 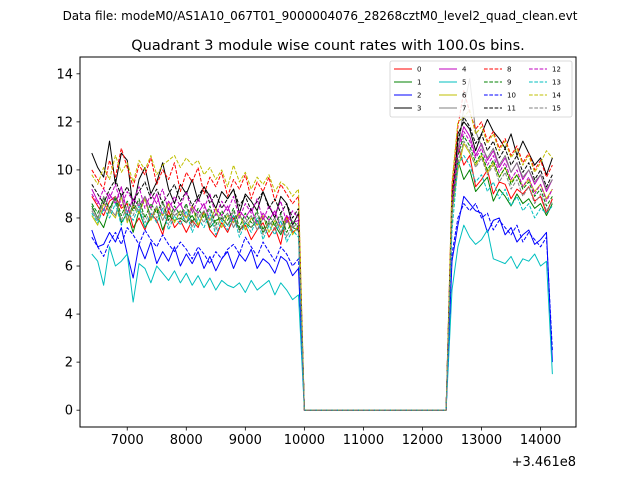 I want to click on x-tick-label: 10000, so click(x=304, y=440).